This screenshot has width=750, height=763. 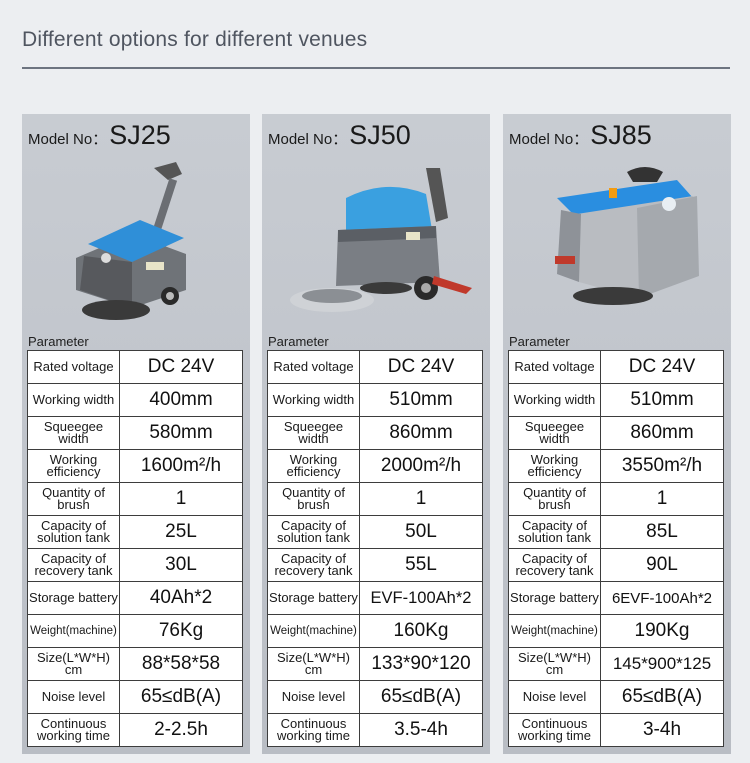 I want to click on card-header: Model No：SJ85, so click(x=580, y=138).